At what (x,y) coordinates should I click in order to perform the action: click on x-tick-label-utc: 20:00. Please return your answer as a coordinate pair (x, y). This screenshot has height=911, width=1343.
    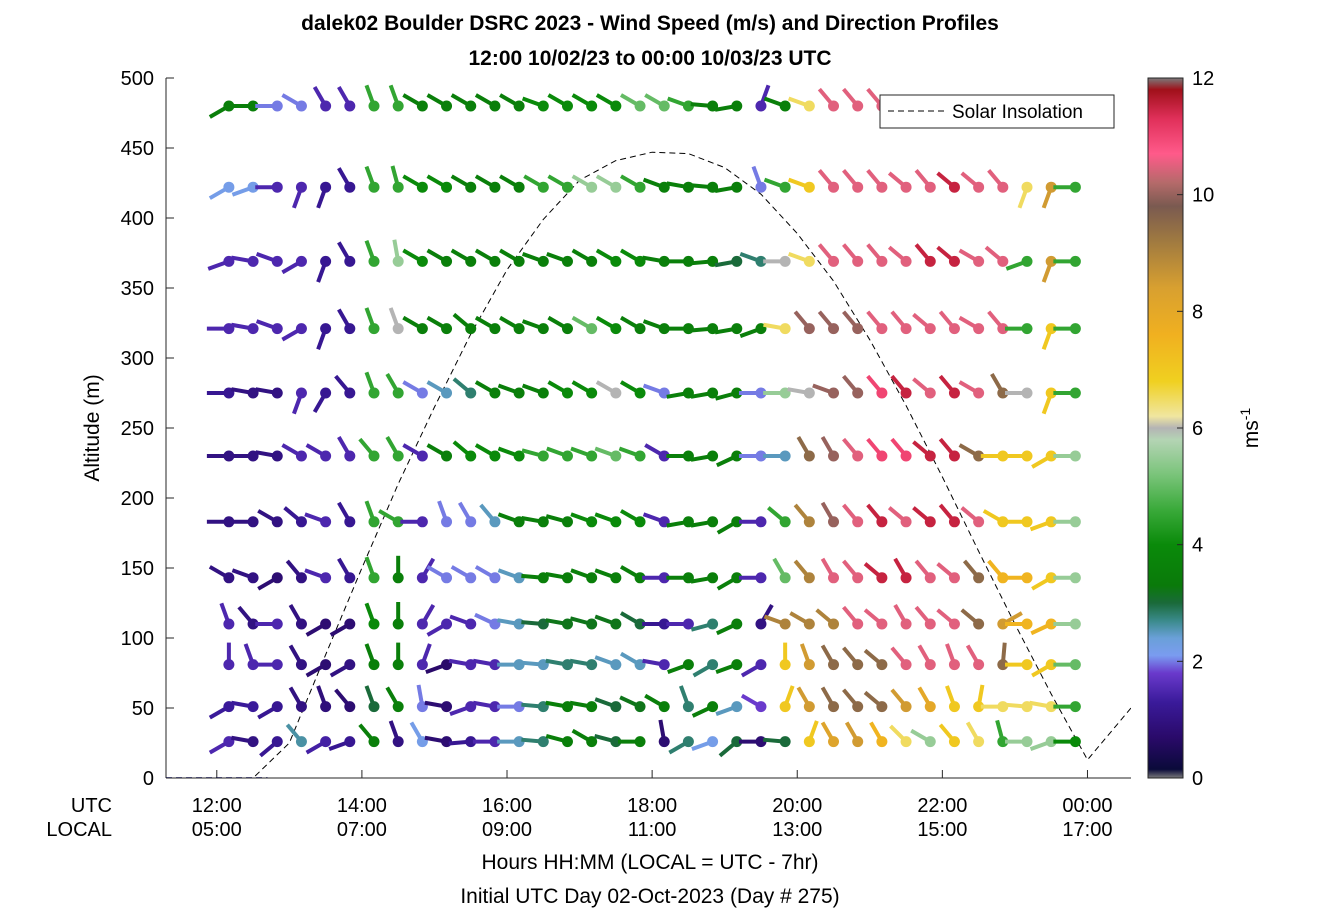
    Looking at the image, I should click on (797, 806).